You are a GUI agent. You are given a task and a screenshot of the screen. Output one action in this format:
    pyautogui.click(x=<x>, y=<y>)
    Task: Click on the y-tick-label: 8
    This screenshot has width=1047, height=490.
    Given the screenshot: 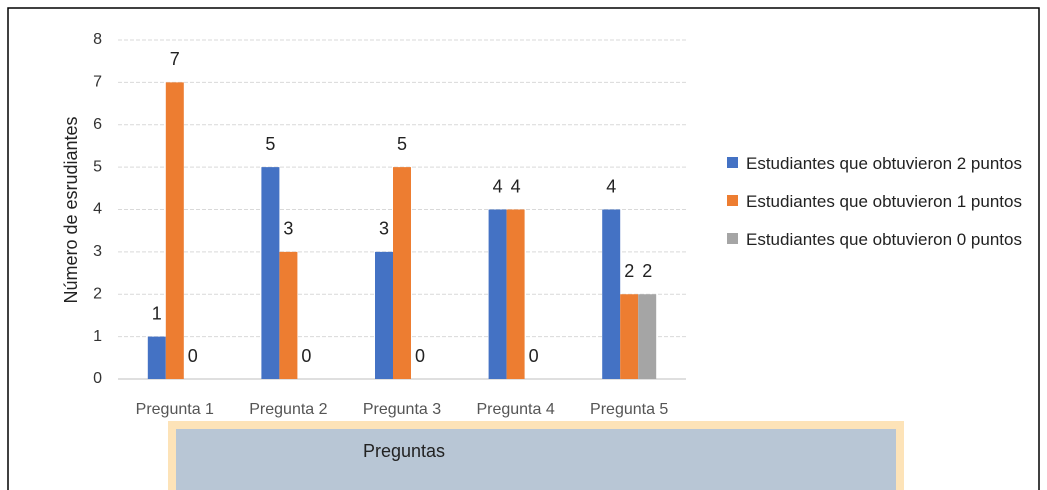 What is the action you would take?
    pyautogui.click(x=97, y=39)
    